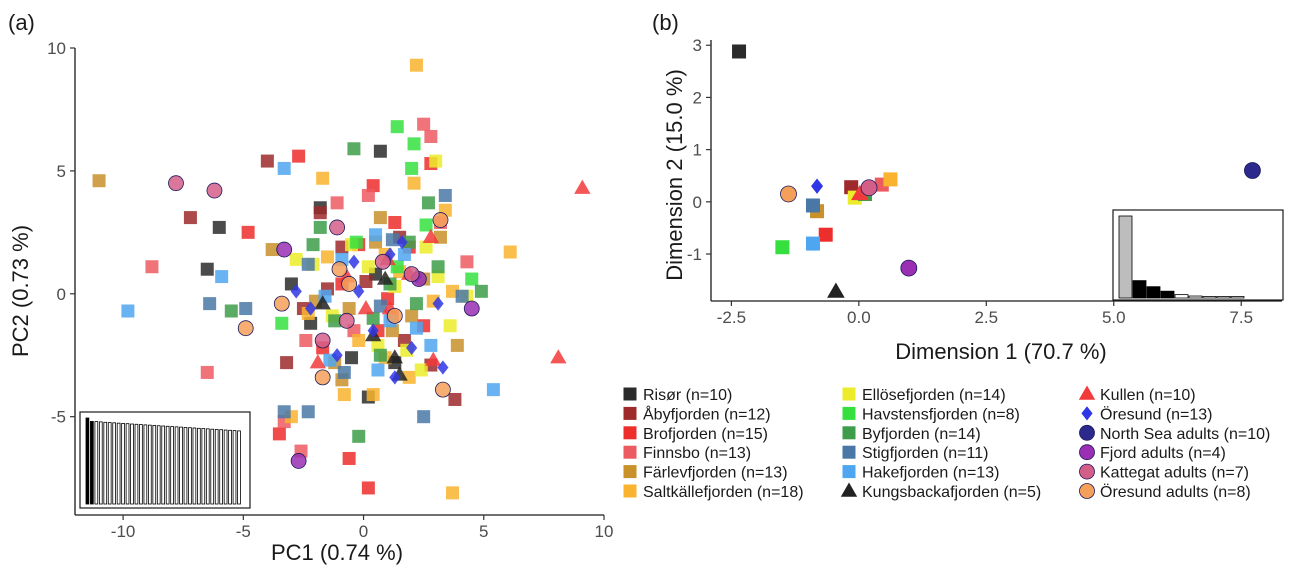  What do you see at coordinates (715, 473) in the screenshot?
I see `legend-label-farlevfjorden-n-13: Färlevfjorden (n=13)` at bounding box center [715, 473].